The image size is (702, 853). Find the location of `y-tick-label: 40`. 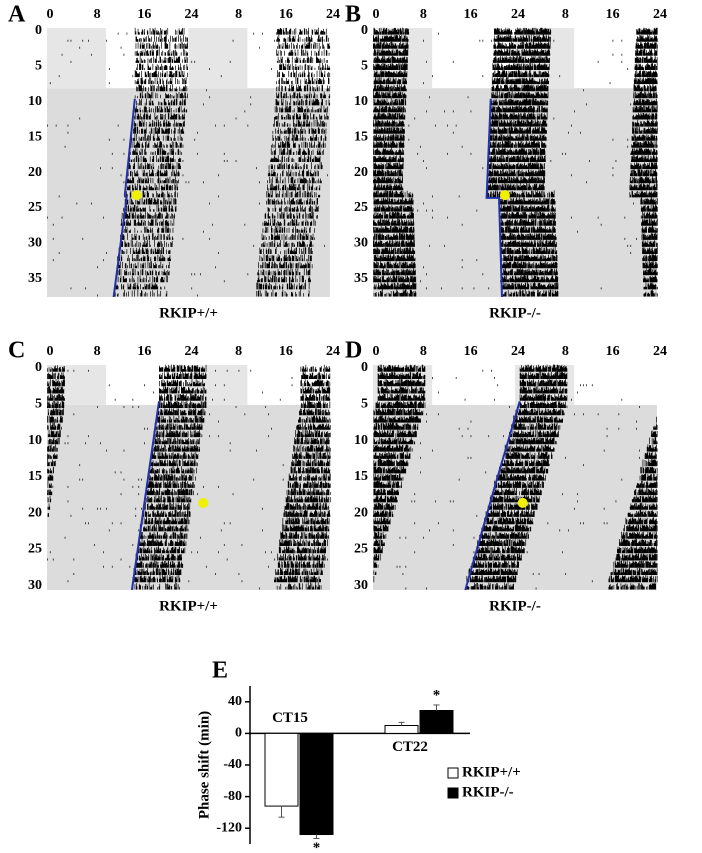

y-tick-label: 40 is located at coordinates (235, 701).